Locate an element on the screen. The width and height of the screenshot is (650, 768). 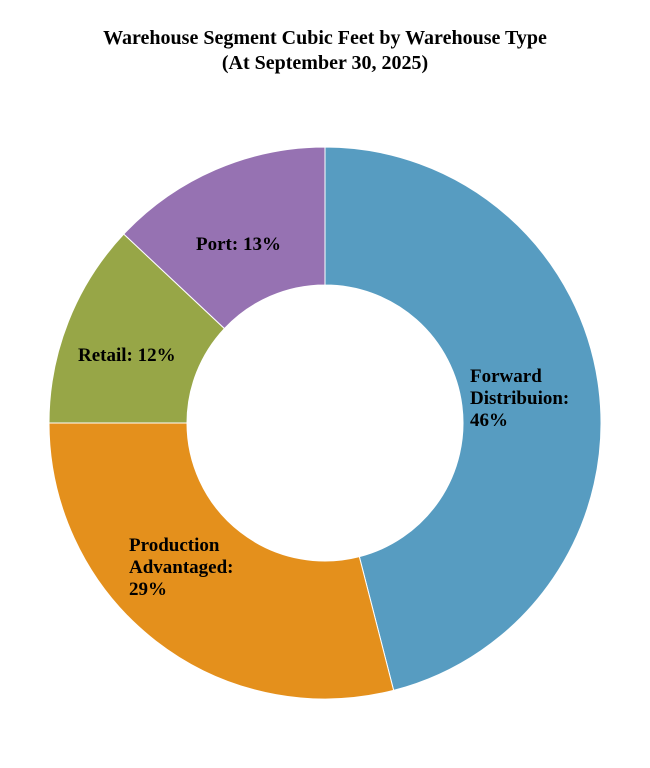
chart-subtitle: (At September 30, 2025) is located at coordinates (325, 63).